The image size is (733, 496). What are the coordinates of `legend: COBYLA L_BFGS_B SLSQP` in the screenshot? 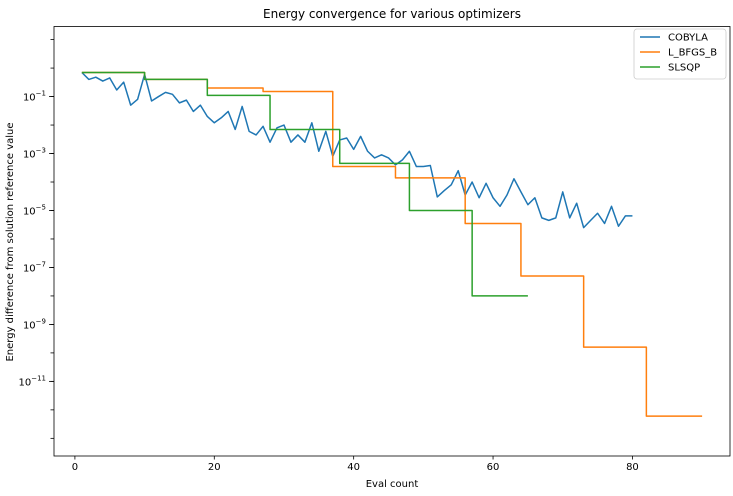 It's located at (680, 54).